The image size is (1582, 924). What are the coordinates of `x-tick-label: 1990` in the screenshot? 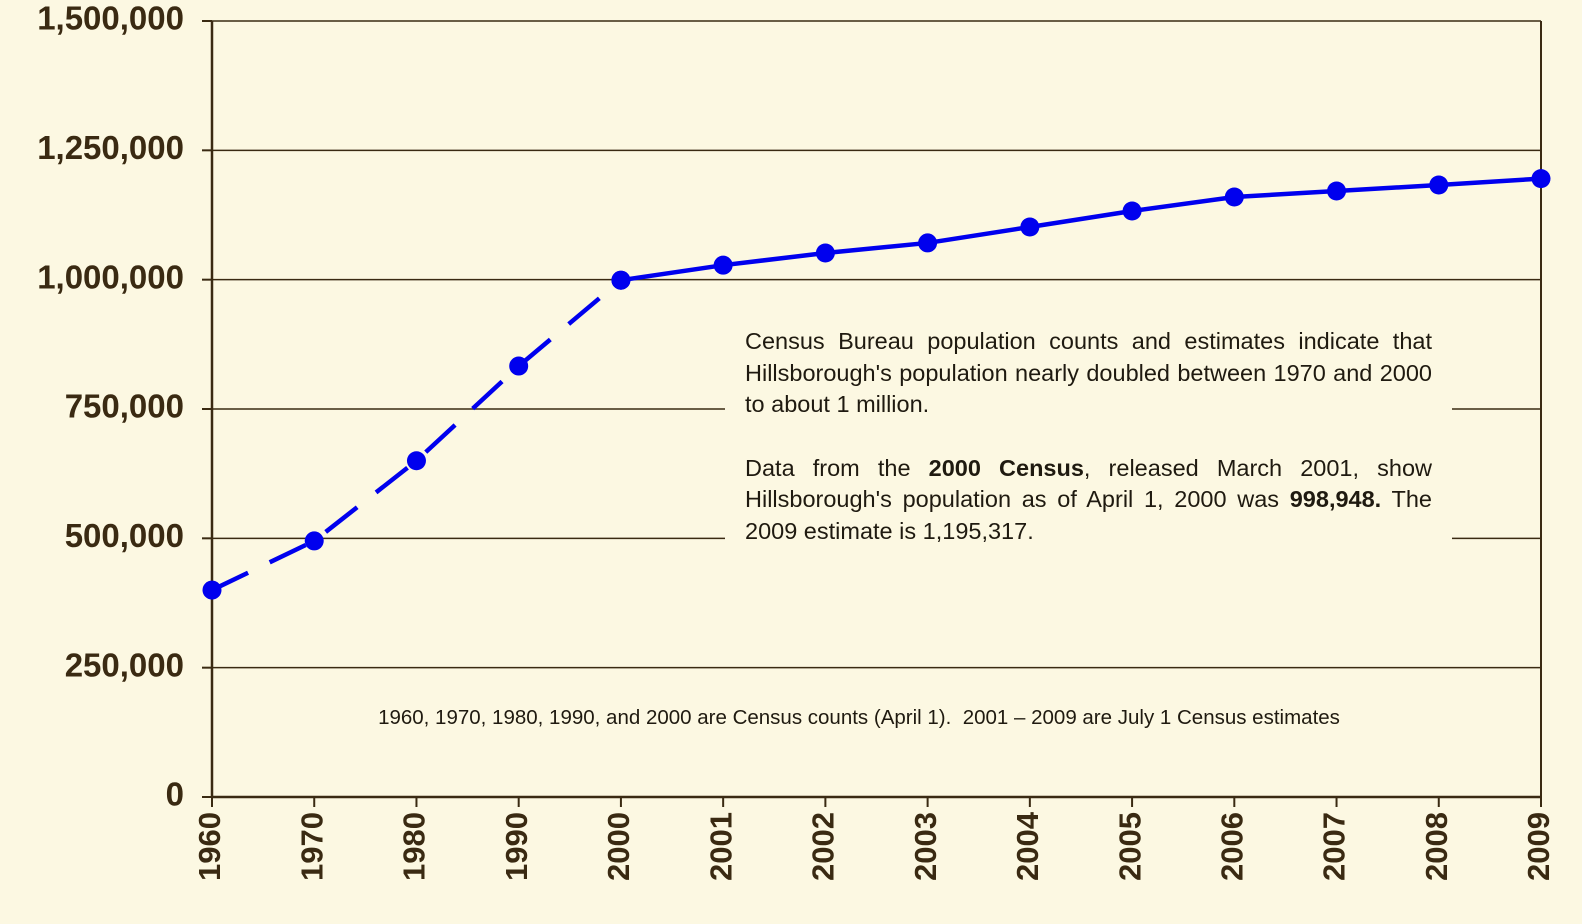 It's located at (516, 846).